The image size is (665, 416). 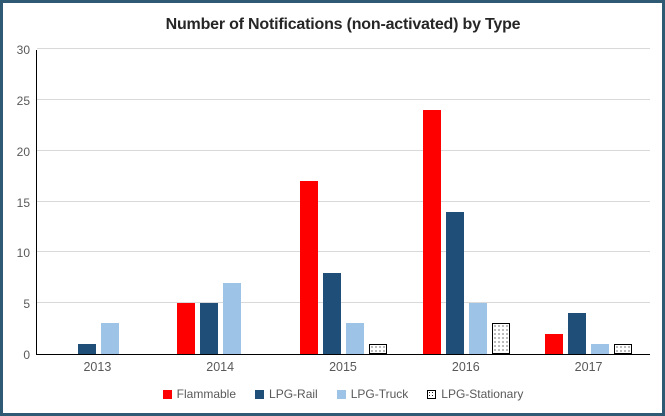 What do you see at coordinates (23, 202) in the screenshot?
I see `y-tick-label: 15` at bounding box center [23, 202].